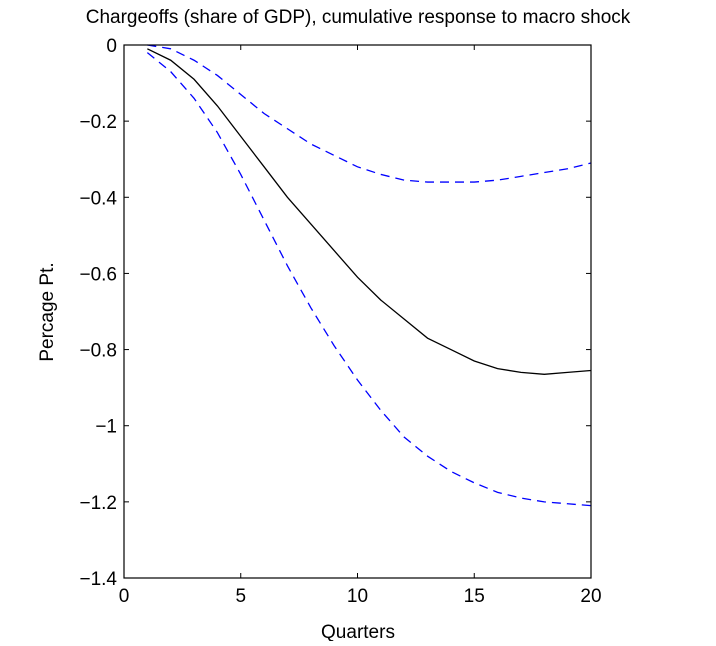 Image resolution: width=716 pixels, height=646 pixels. Describe the element at coordinates (98, 274) in the screenshot. I see `y-tick-label: −0.6` at that location.